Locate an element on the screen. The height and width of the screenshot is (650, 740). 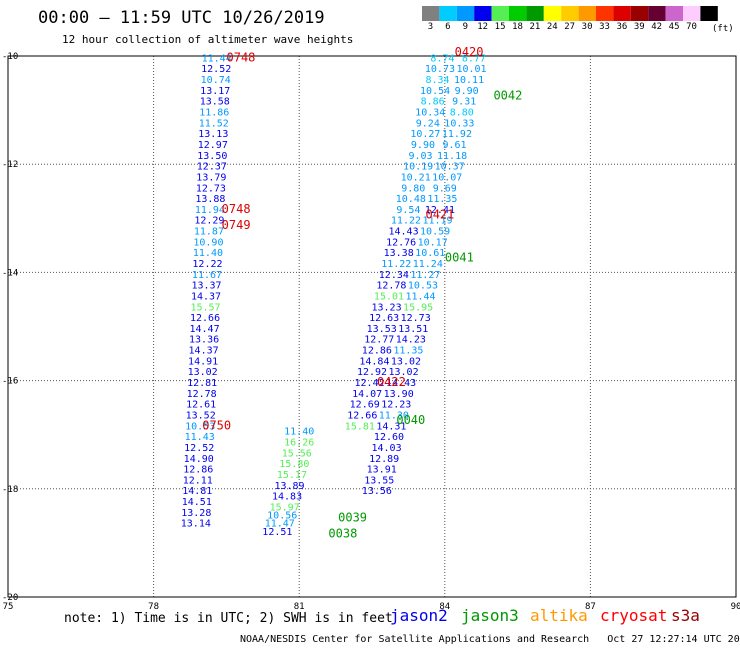
pass-time-label: 0421 is located at coordinates (439, 214).